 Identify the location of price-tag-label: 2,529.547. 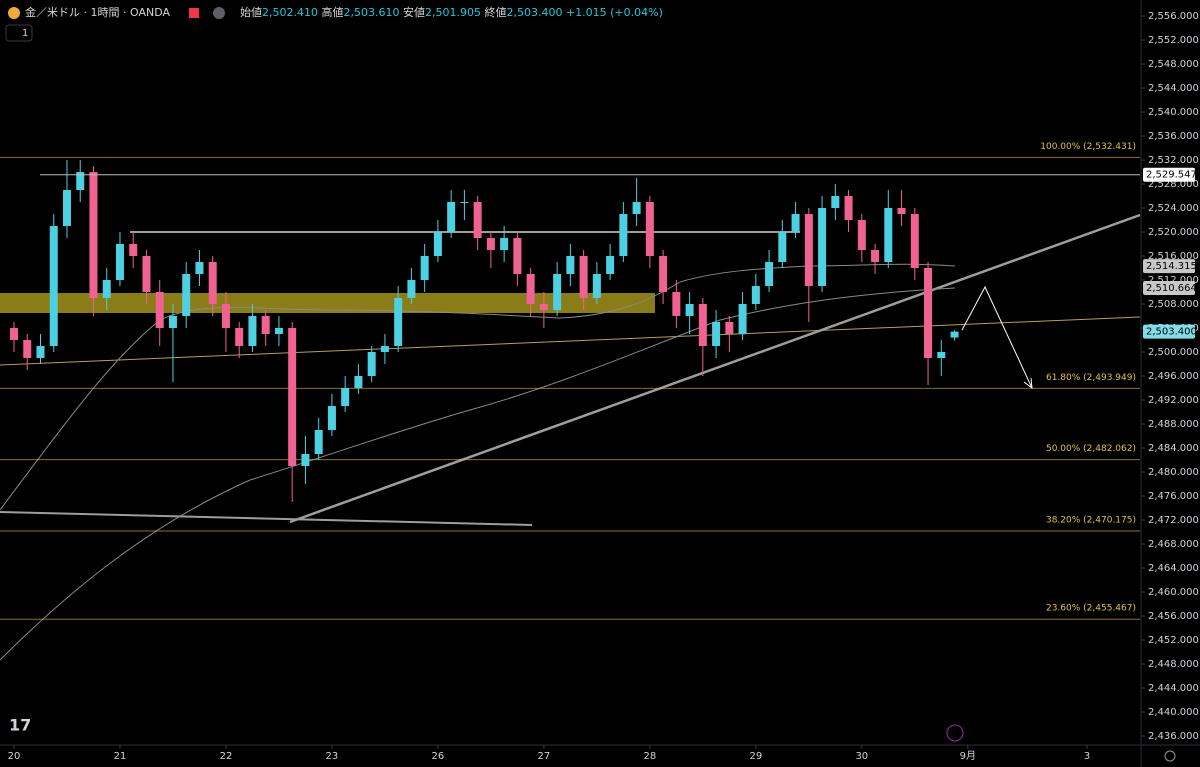
(1171, 175).